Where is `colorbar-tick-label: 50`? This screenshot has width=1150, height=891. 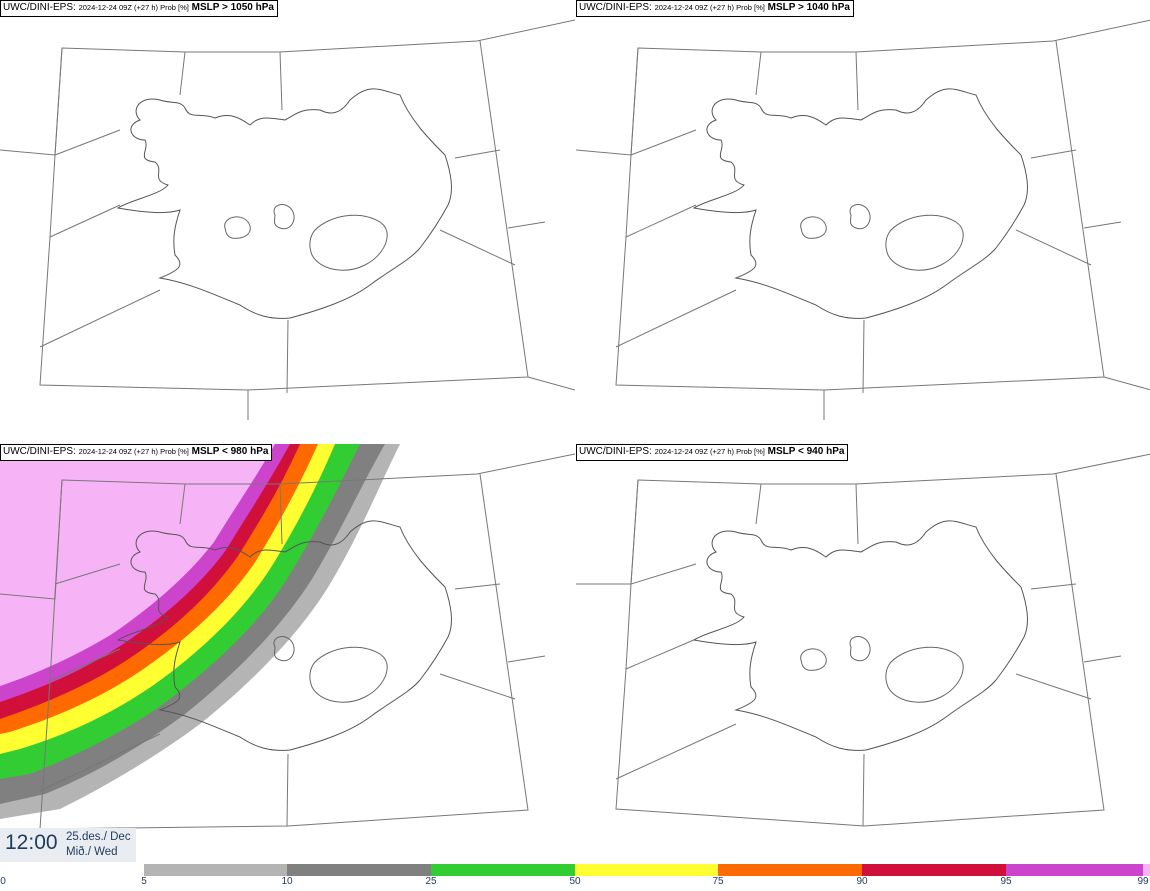 colorbar-tick-label: 50 is located at coordinates (575, 881).